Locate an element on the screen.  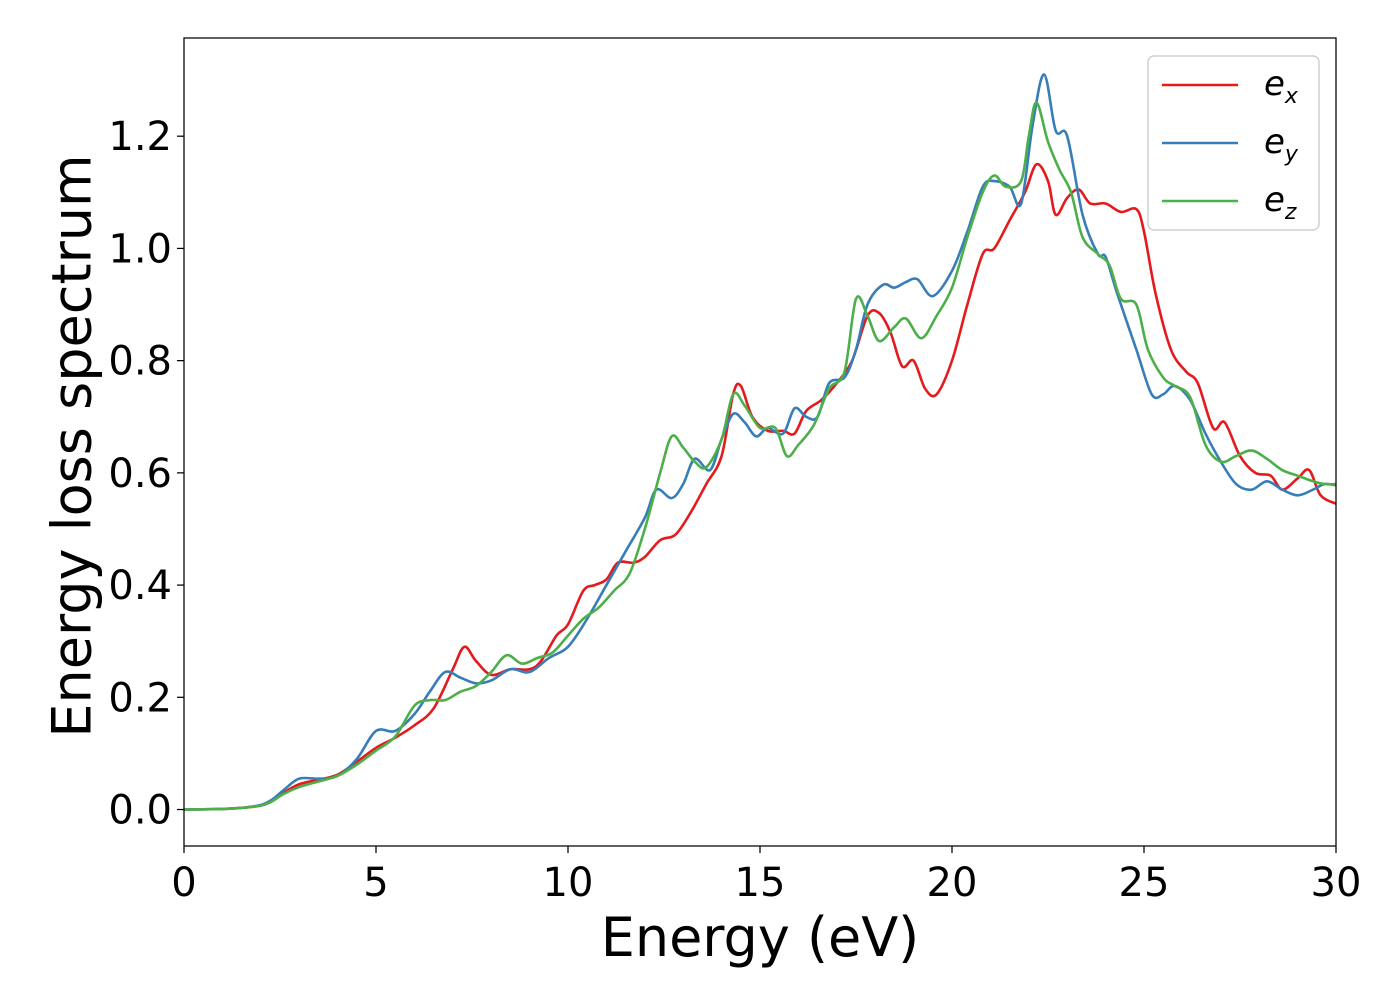
x-tick-label: 10 is located at coordinates (568, 883).